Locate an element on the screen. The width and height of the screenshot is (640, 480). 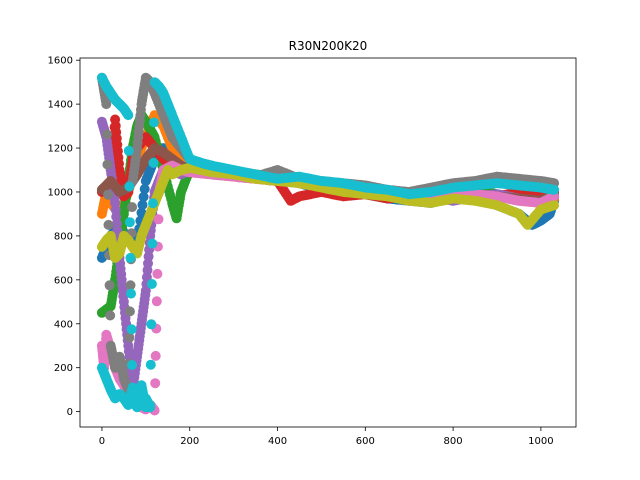
y-tick-label: 600 is located at coordinates (63, 280).